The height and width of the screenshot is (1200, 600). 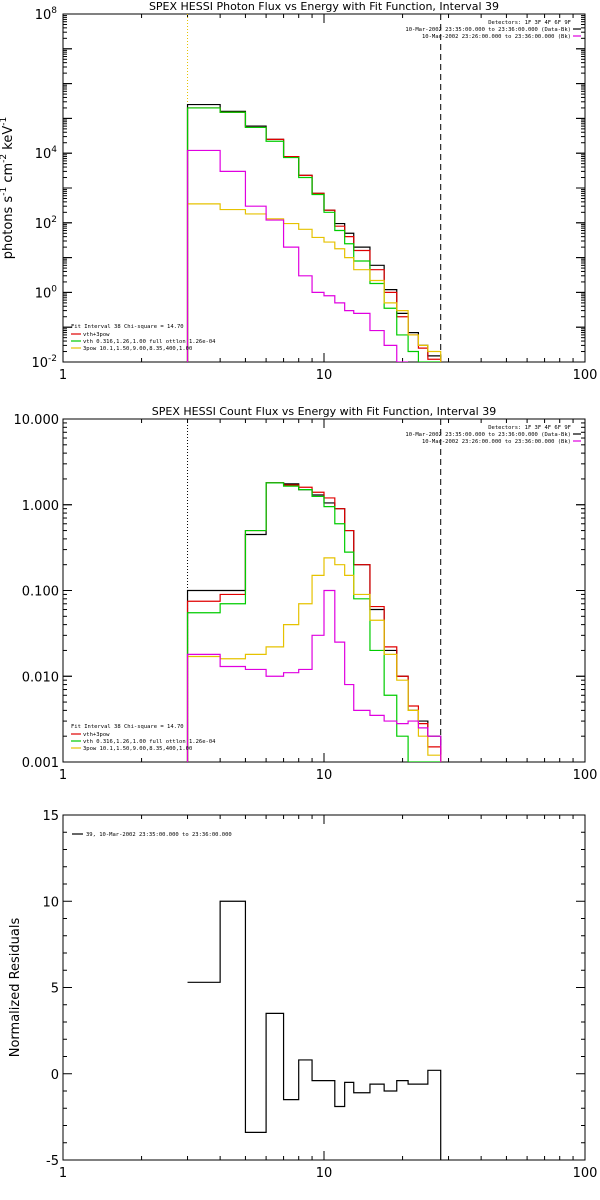 I want to click on series-resid-line, so click(x=314, y=1030).